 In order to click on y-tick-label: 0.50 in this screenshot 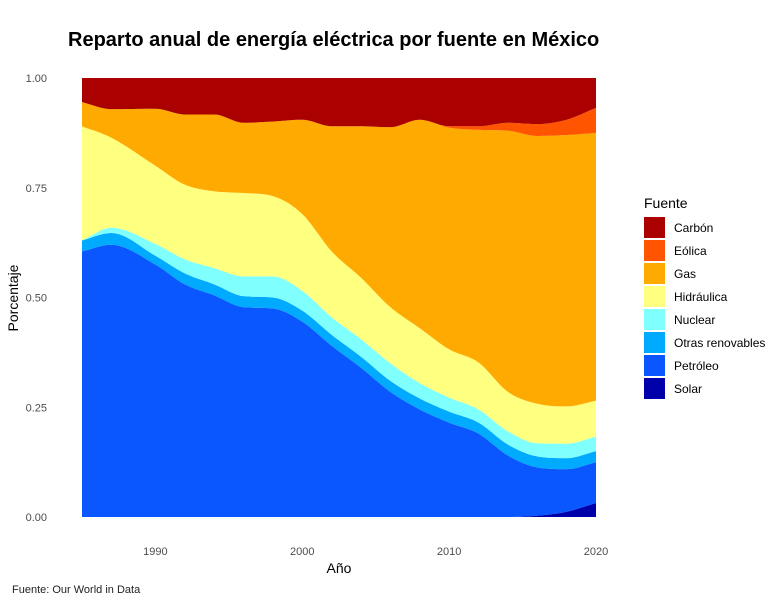, I will do `click(36, 299)`.